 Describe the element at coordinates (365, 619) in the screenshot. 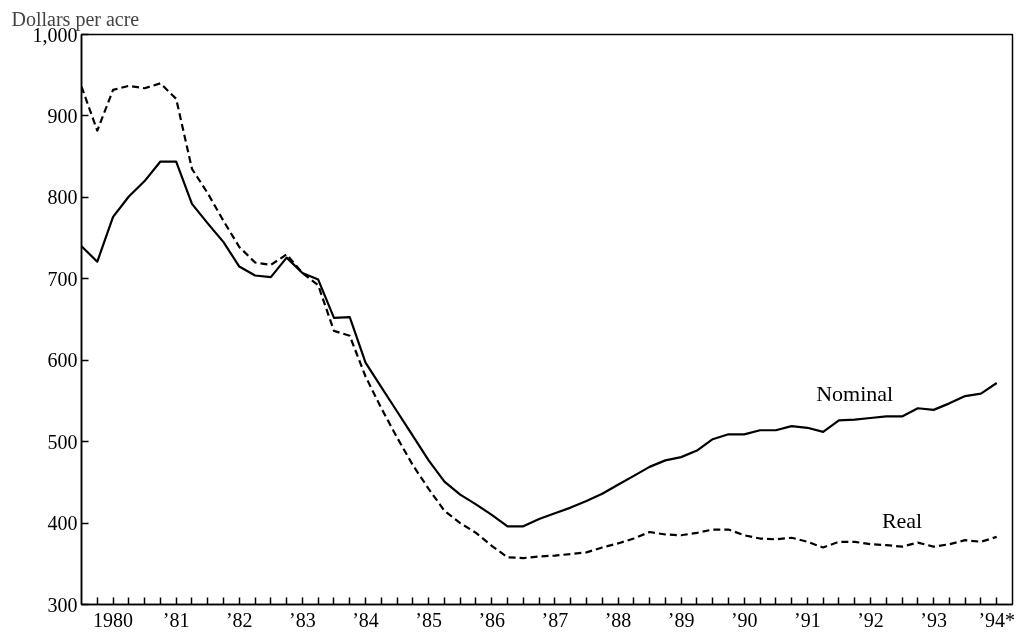

I see `x-tick-label: ’84` at that location.